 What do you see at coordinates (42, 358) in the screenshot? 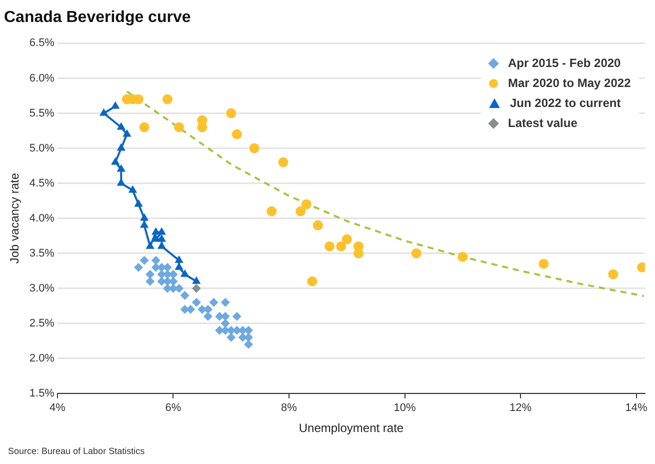
I see `y-tick-label: 2.0%` at bounding box center [42, 358].